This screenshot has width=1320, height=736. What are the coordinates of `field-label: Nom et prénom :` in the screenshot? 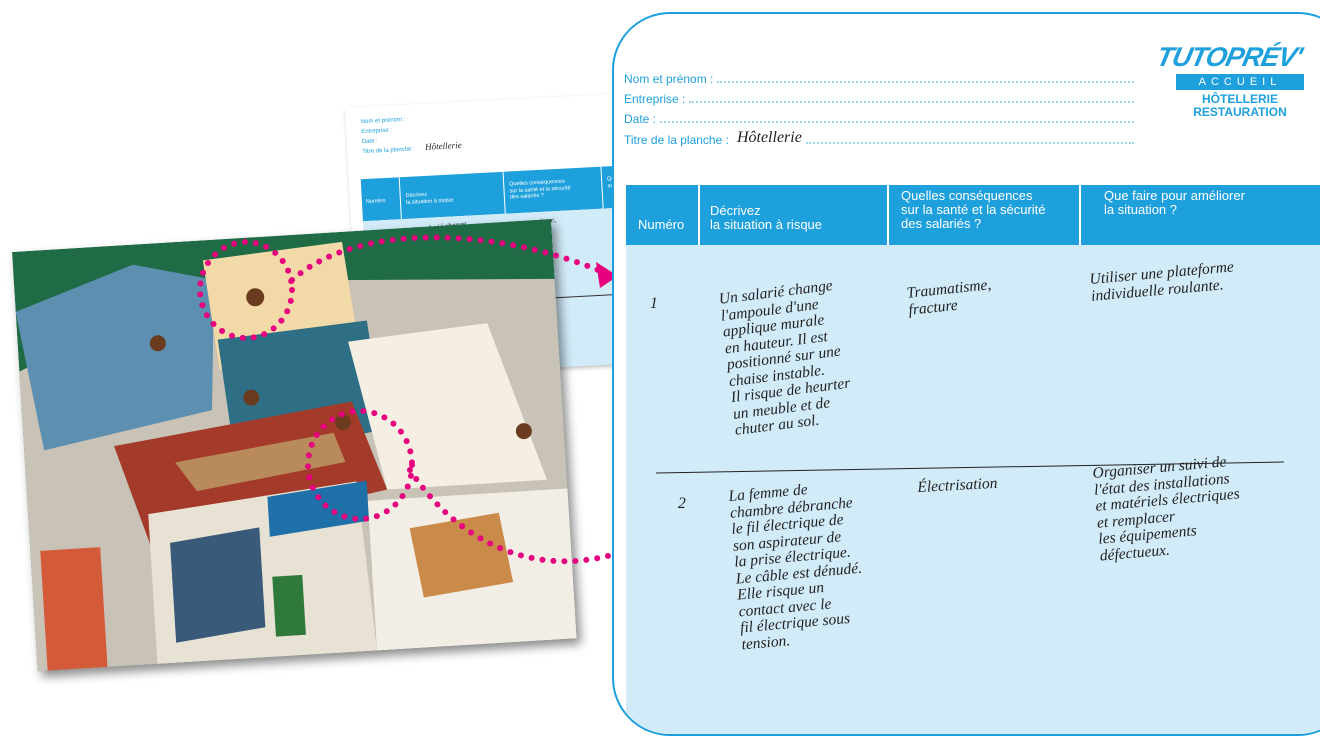 It's located at (669, 79).